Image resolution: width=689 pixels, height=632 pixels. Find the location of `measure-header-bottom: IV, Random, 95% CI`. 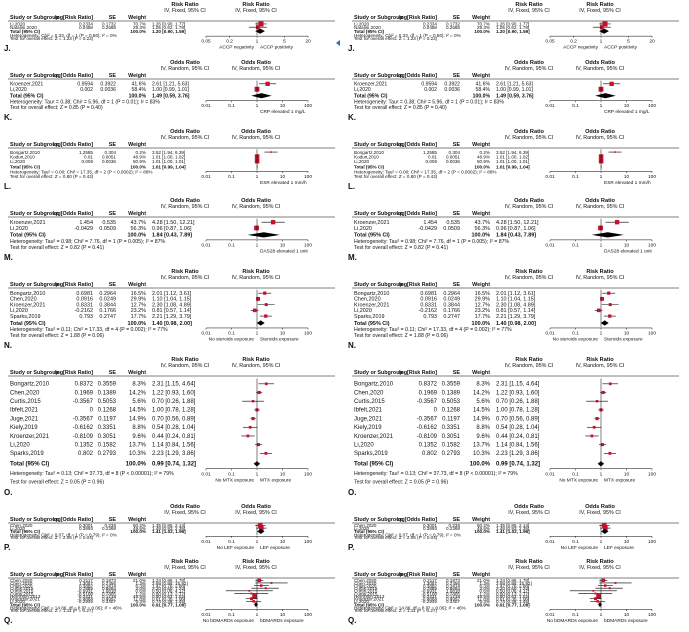

measure-header-bottom: IV, Random, 95% CI is located at coordinates (529, 366).